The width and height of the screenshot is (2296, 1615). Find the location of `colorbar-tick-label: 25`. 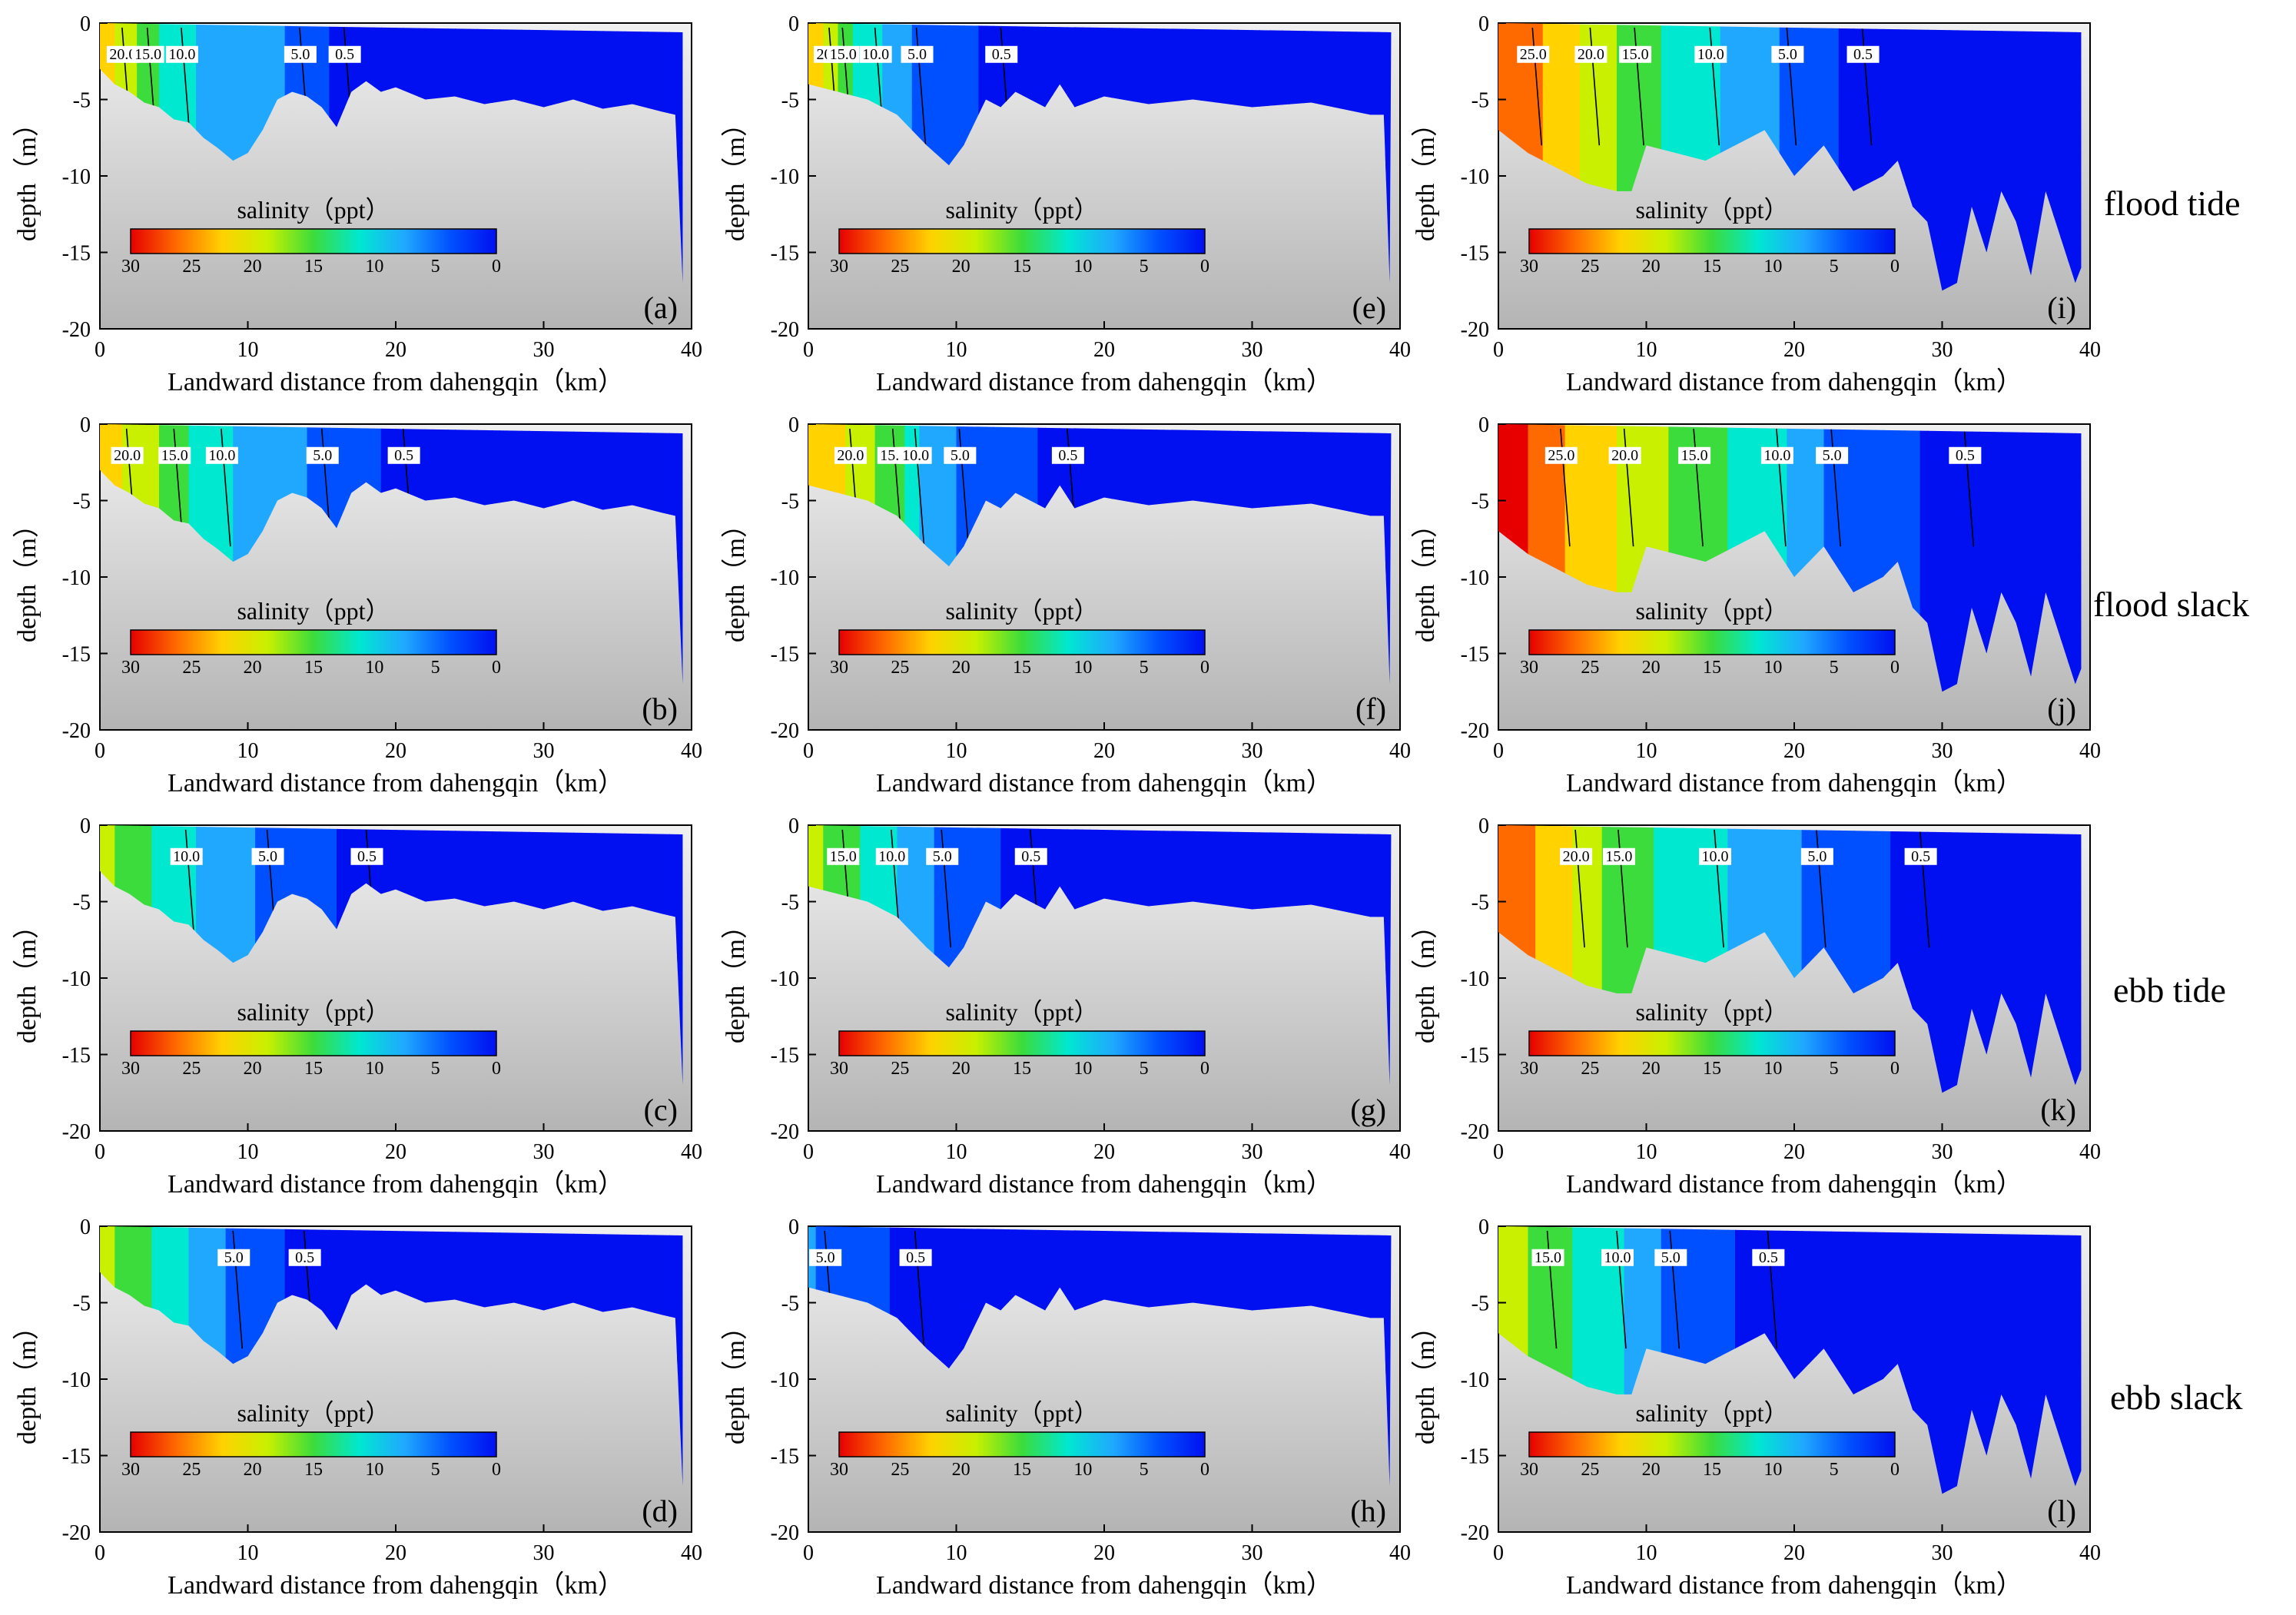

colorbar-tick-label: 25 is located at coordinates (900, 1470).